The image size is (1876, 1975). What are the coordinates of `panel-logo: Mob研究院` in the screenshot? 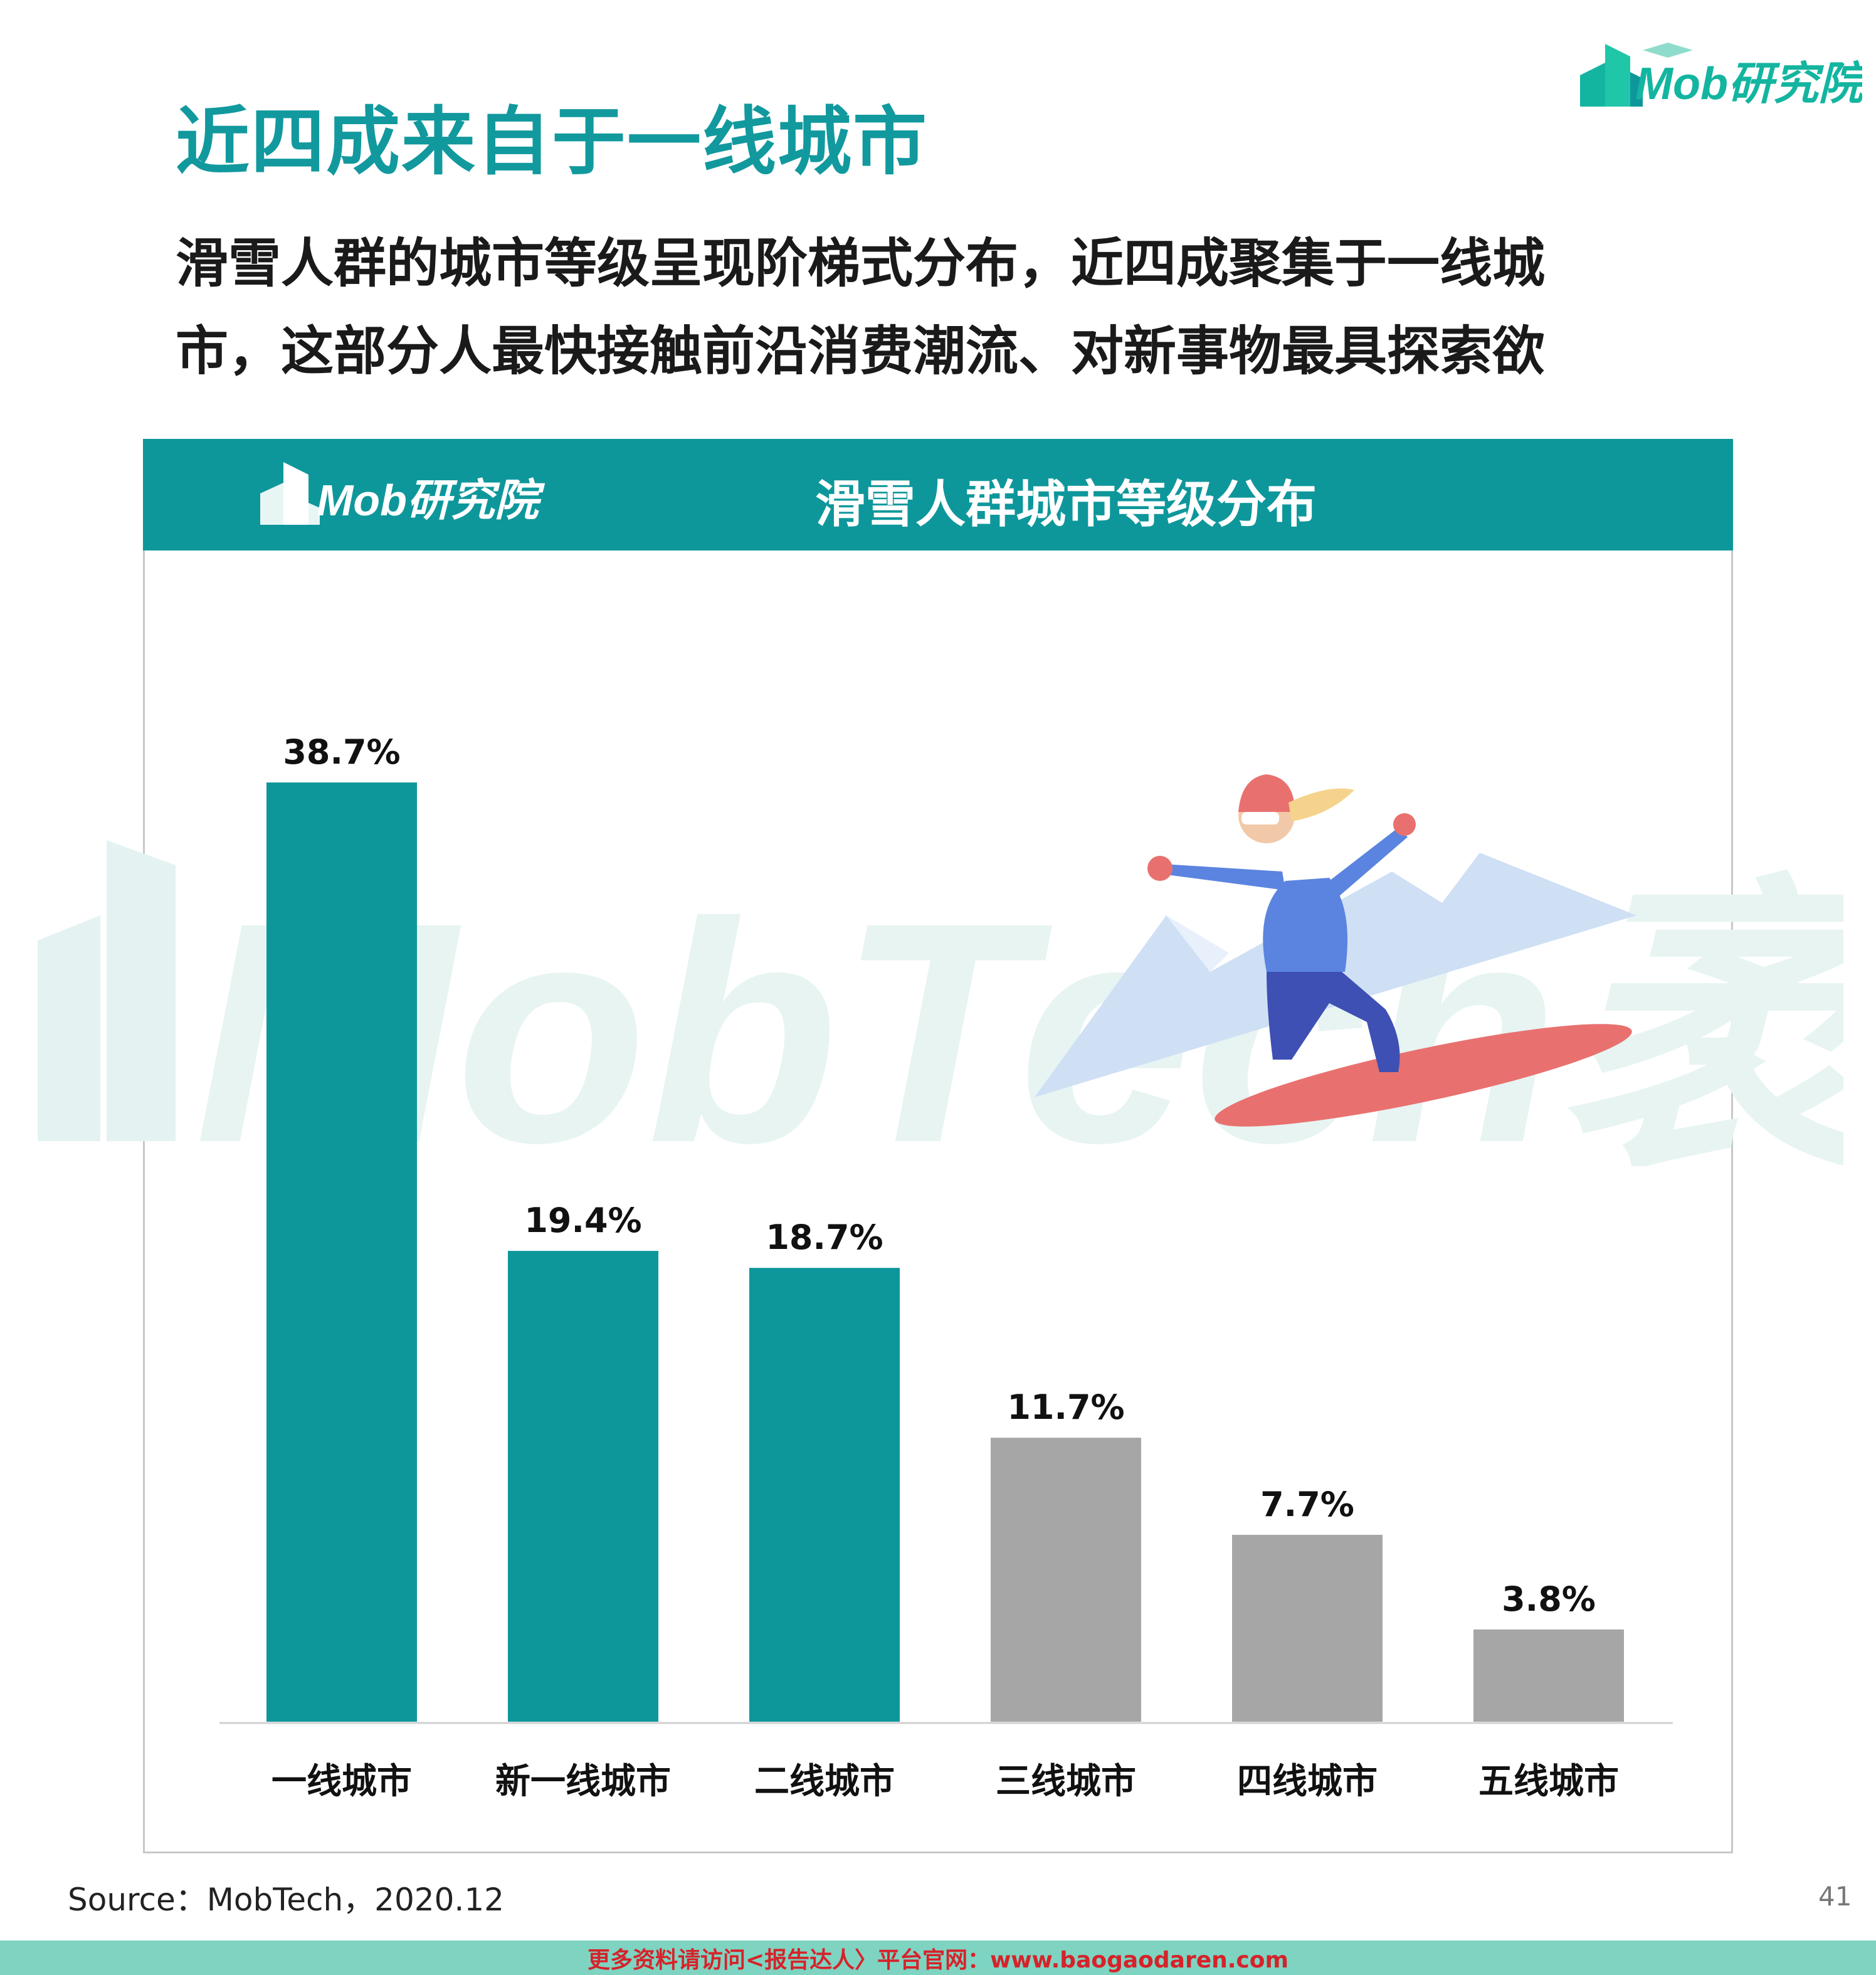 It's located at (402, 493).